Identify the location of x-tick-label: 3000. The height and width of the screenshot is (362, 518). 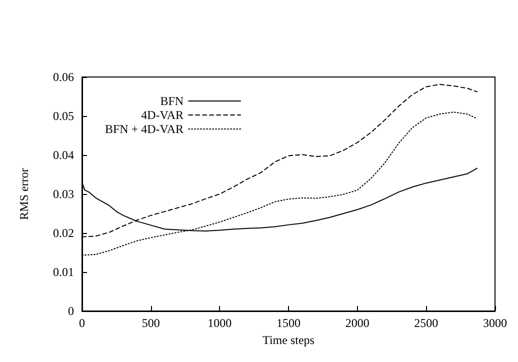
(495, 323).